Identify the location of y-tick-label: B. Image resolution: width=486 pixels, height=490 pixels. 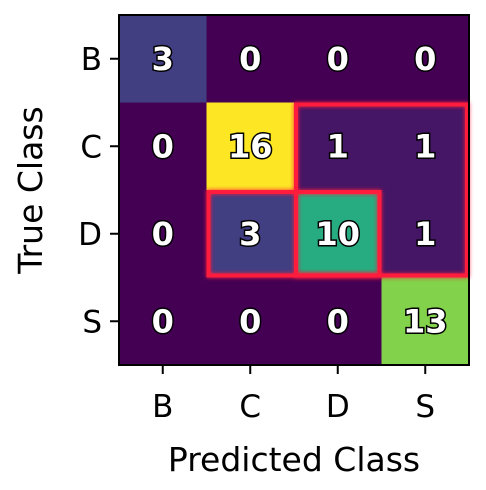
(91, 60).